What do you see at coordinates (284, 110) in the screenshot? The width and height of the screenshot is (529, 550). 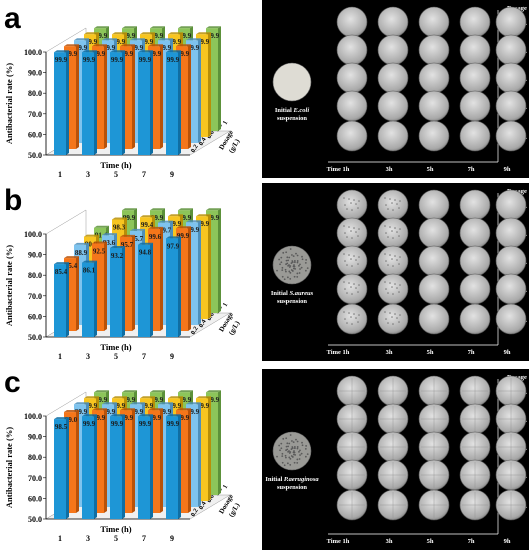 I see `initial-word: Initial` at bounding box center [284, 110].